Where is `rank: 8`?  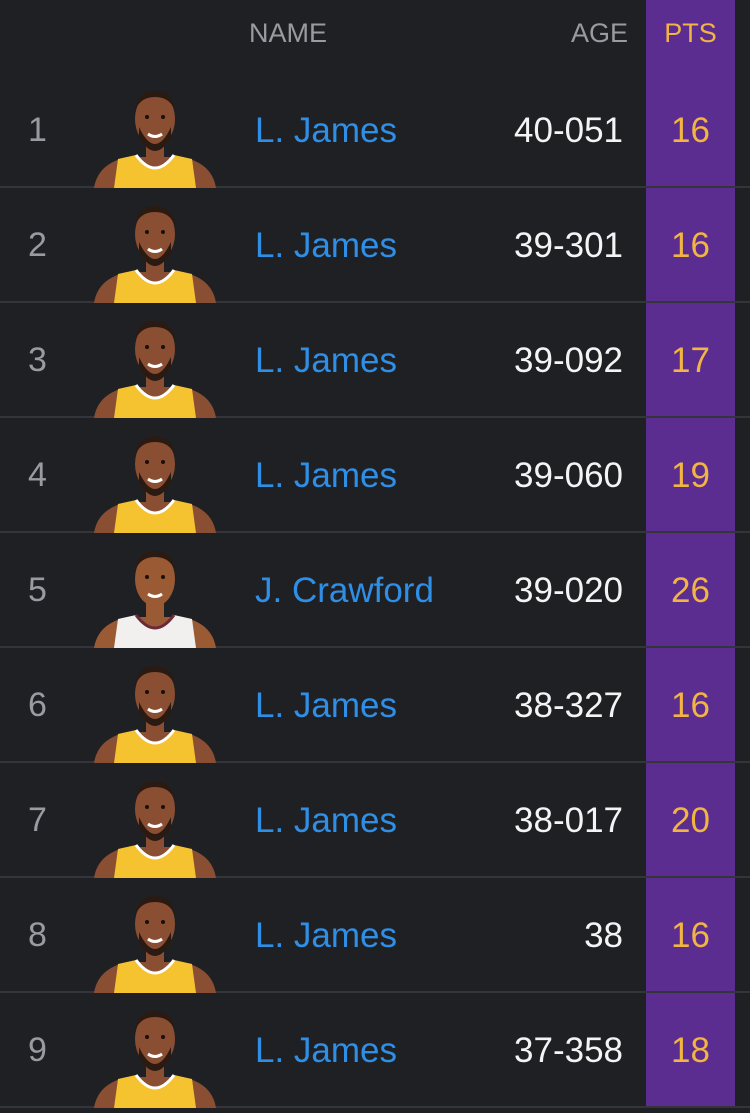
rank: 8 is located at coordinates (37, 935).